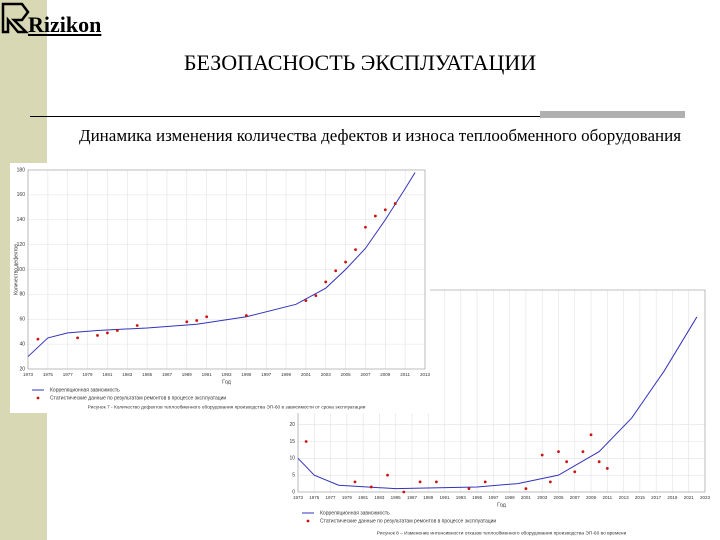 This screenshot has width=720, height=540. What do you see at coordinates (21, 270) in the screenshot?
I see `y-tick-label: 100` at bounding box center [21, 270].